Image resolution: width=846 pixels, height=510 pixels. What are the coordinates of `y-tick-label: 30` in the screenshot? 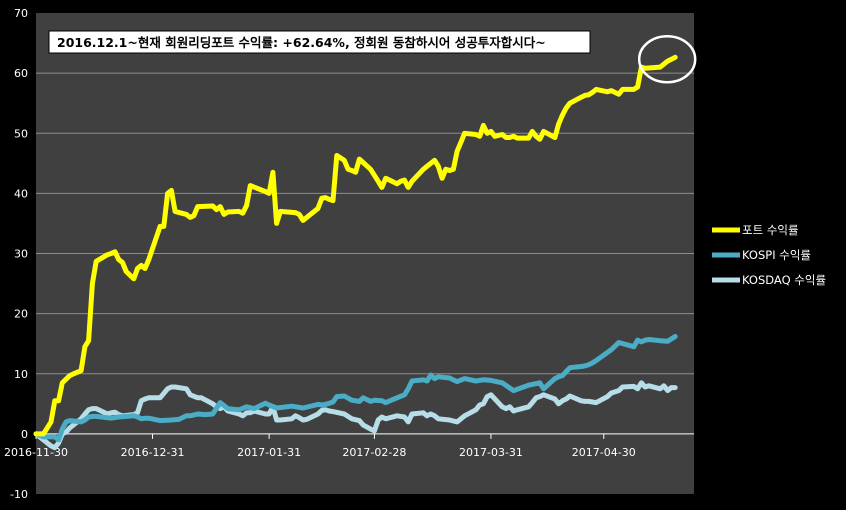 It's located at (21, 254).